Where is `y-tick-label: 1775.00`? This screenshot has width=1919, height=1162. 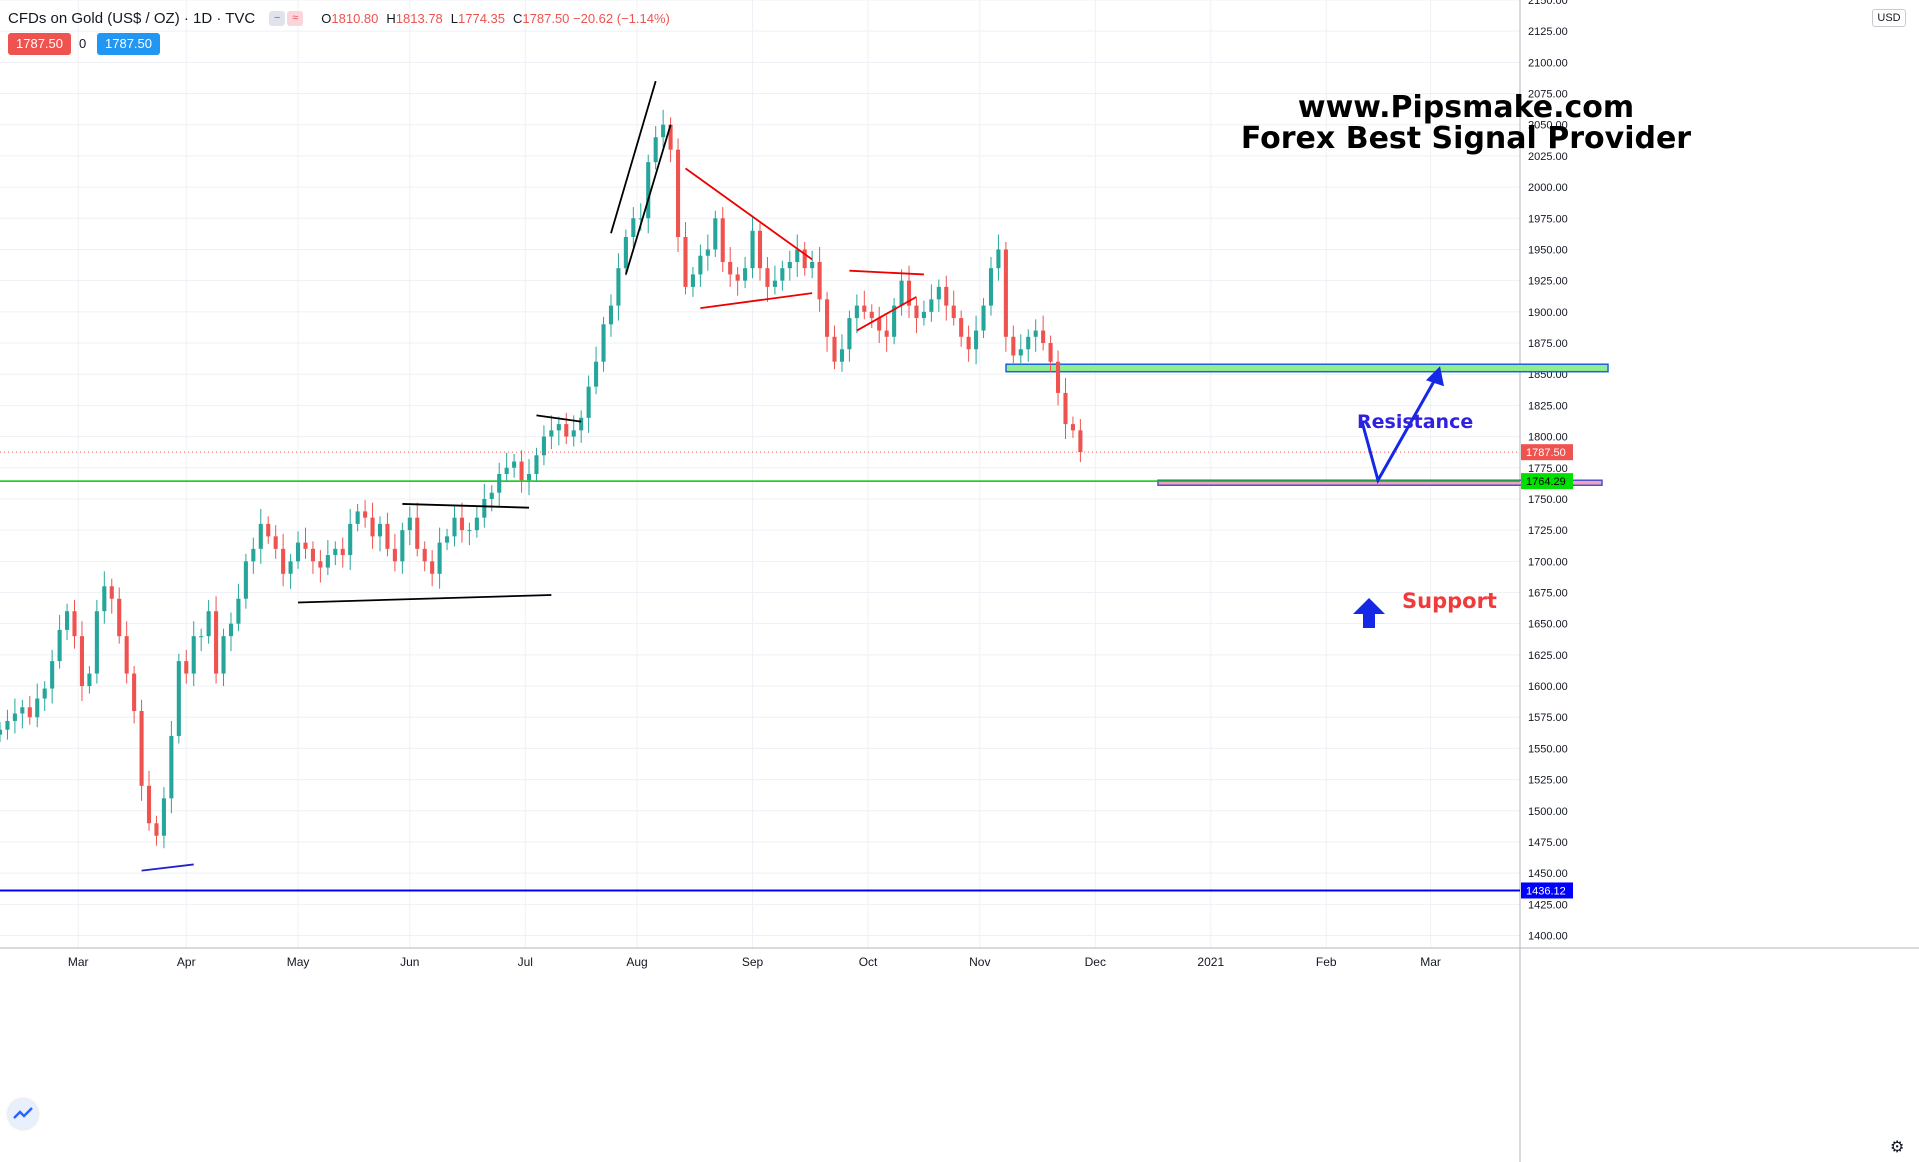 y-tick-label: 1775.00 is located at coordinates (1548, 469).